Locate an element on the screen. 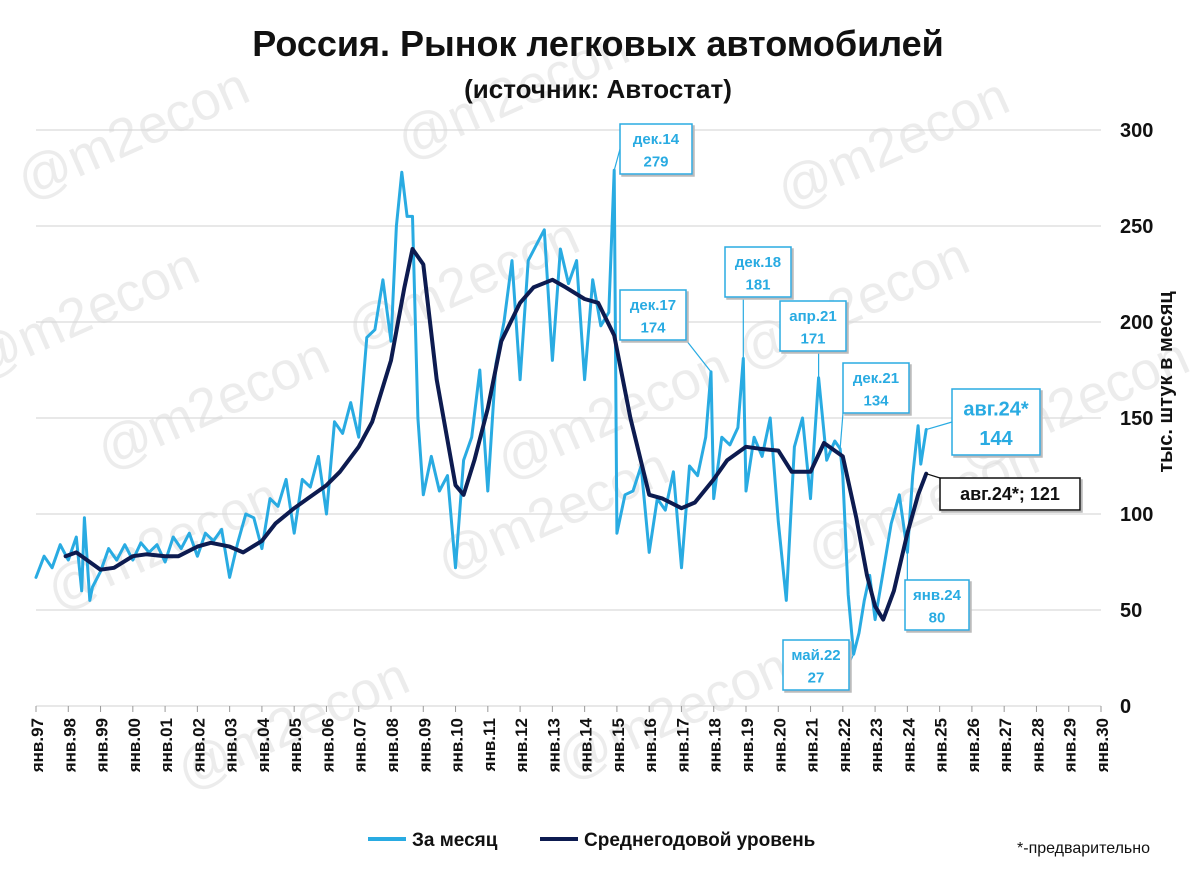 Image resolution: width=1200 pixels, height=877 pixels. y-tick-label: 200 is located at coordinates (1136, 323).